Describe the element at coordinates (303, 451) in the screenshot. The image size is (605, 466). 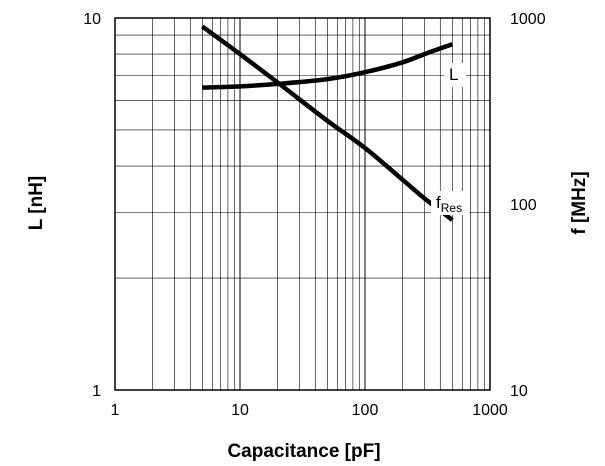
I see `x-axis-title: Capacitance [pF]` at that location.